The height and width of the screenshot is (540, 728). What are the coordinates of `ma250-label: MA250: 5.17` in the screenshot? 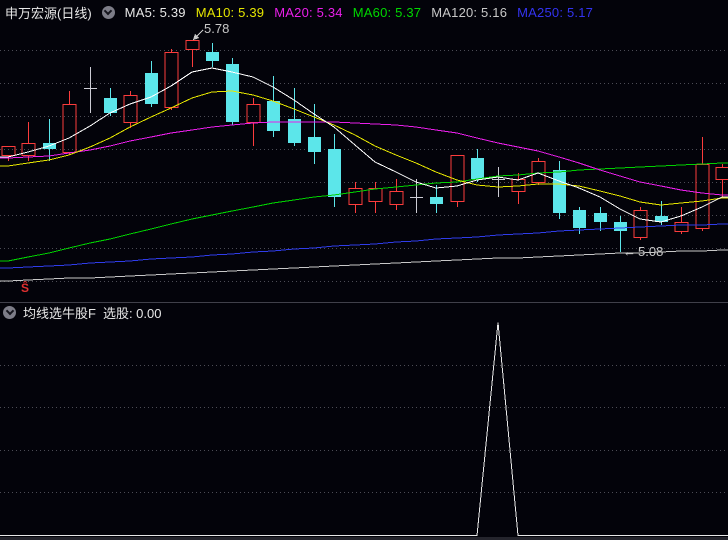 It's located at (555, 12).